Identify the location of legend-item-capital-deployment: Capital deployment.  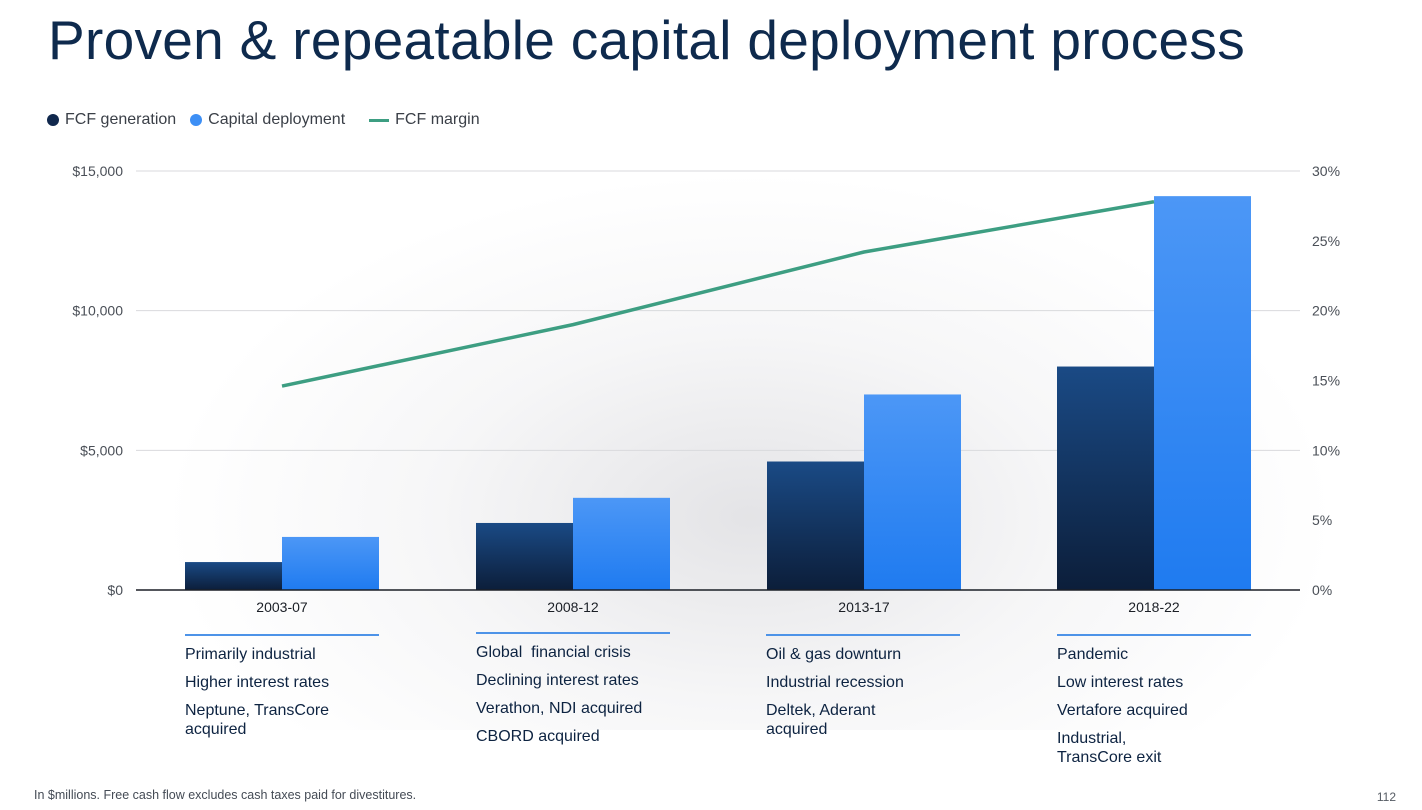
(267, 120).